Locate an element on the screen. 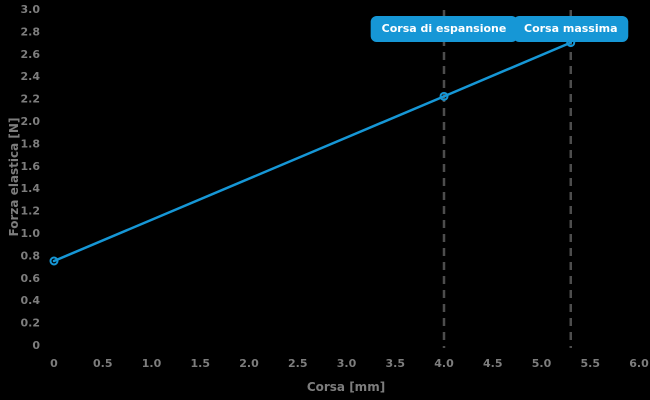 The width and height of the screenshot is (650, 400). y-tick-label: 2.2 is located at coordinates (31, 99).